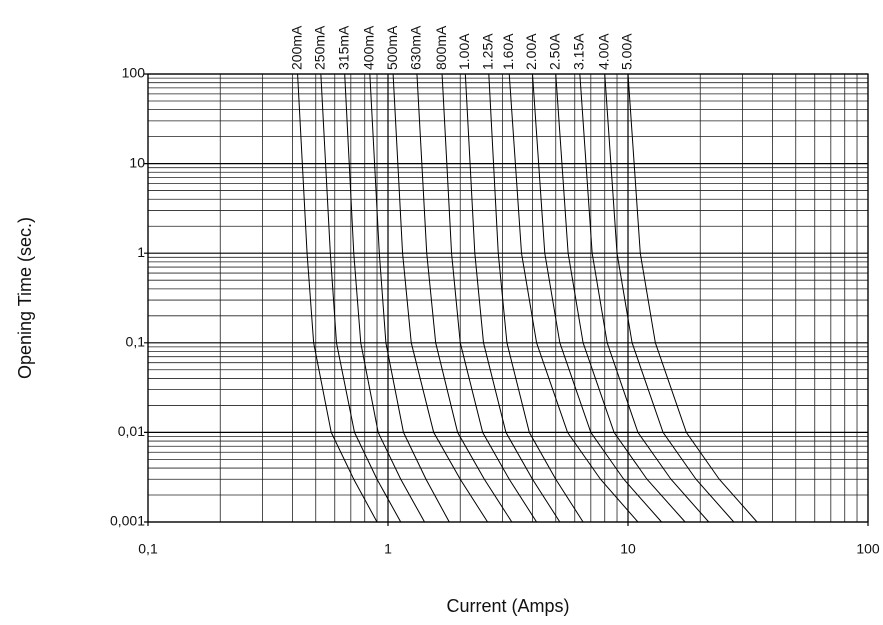  Describe the element at coordinates (628, 549) in the screenshot. I see `x-tick-label: 10` at that location.